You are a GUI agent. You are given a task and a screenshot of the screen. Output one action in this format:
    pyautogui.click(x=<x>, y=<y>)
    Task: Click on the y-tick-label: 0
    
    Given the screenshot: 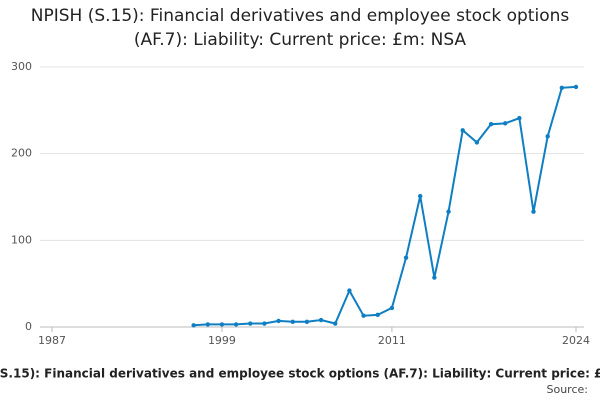 What is the action you would take?
    pyautogui.click(x=28, y=326)
    